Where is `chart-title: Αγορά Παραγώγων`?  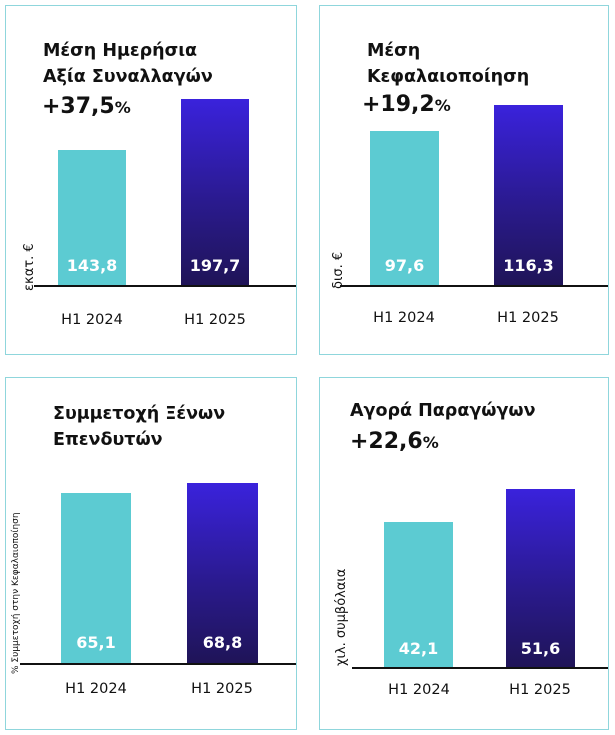 chart-title: Αγορά Παραγώγων is located at coordinates (443, 411).